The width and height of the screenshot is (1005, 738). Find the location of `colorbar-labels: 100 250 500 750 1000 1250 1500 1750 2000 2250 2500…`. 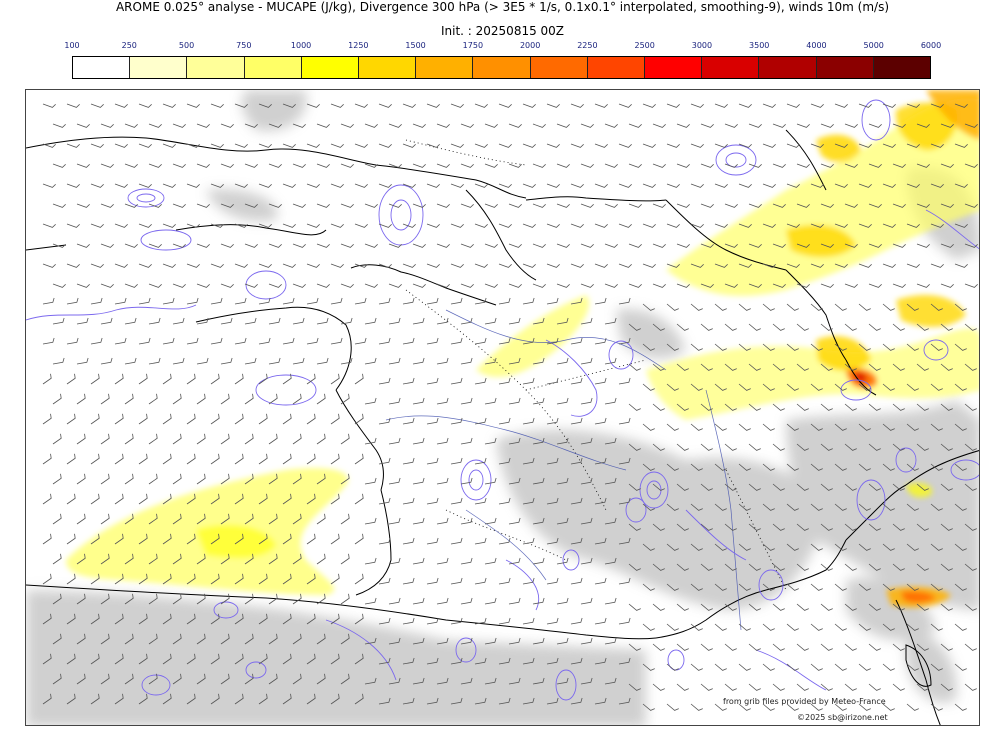

colorbar-labels: 100 250 500 750 1000 1250 1500 1750 2000 2250 2500… is located at coordinates (502, 47).